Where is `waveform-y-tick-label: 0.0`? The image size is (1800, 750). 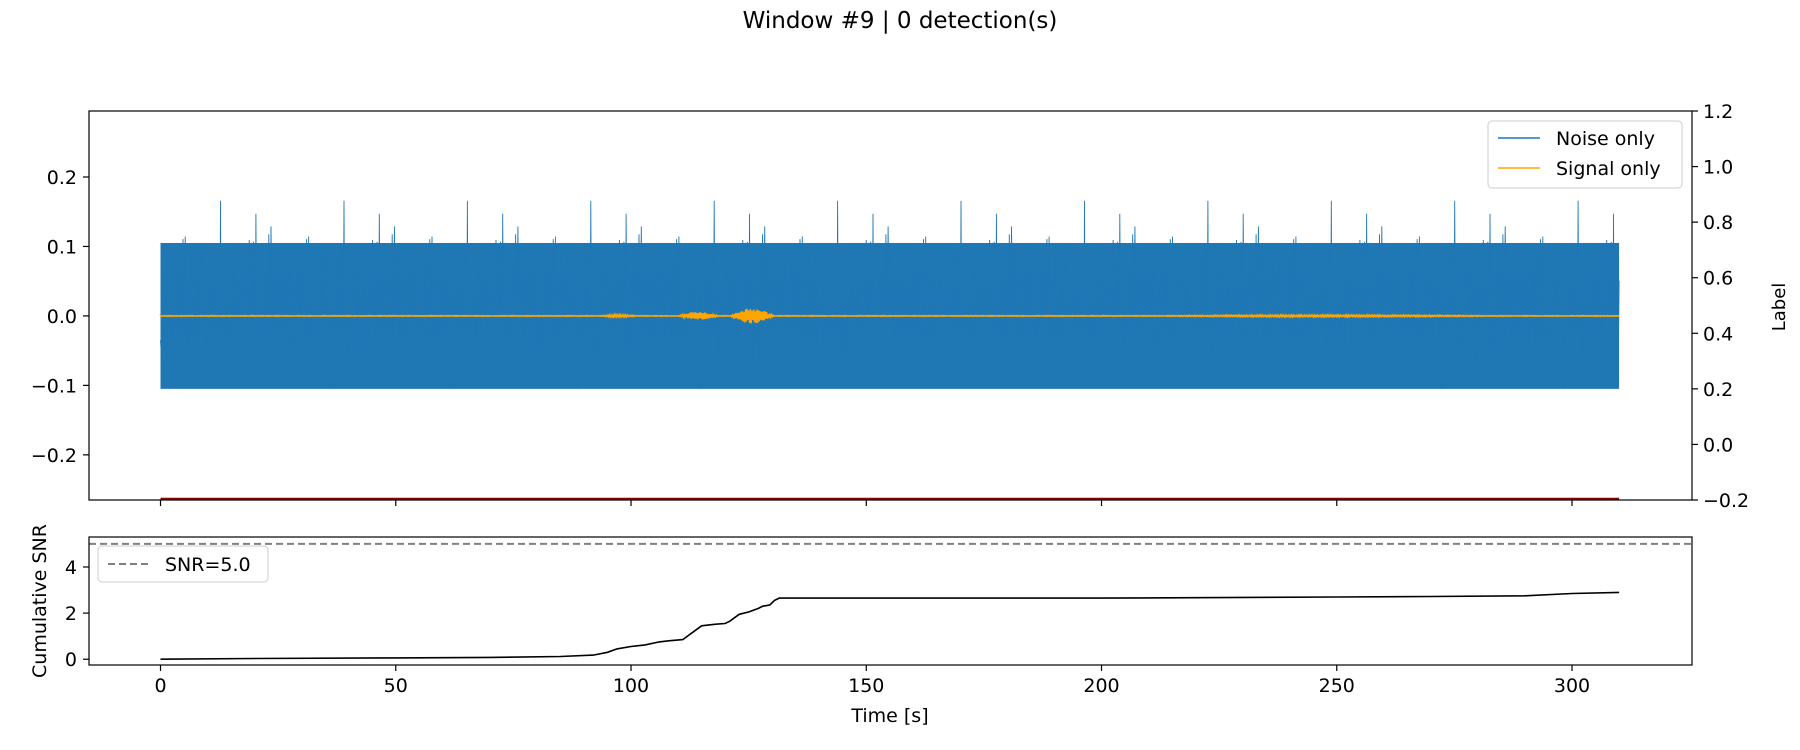
waveform-y-tick-label: 0.0 is located at coordinates (62, 317).